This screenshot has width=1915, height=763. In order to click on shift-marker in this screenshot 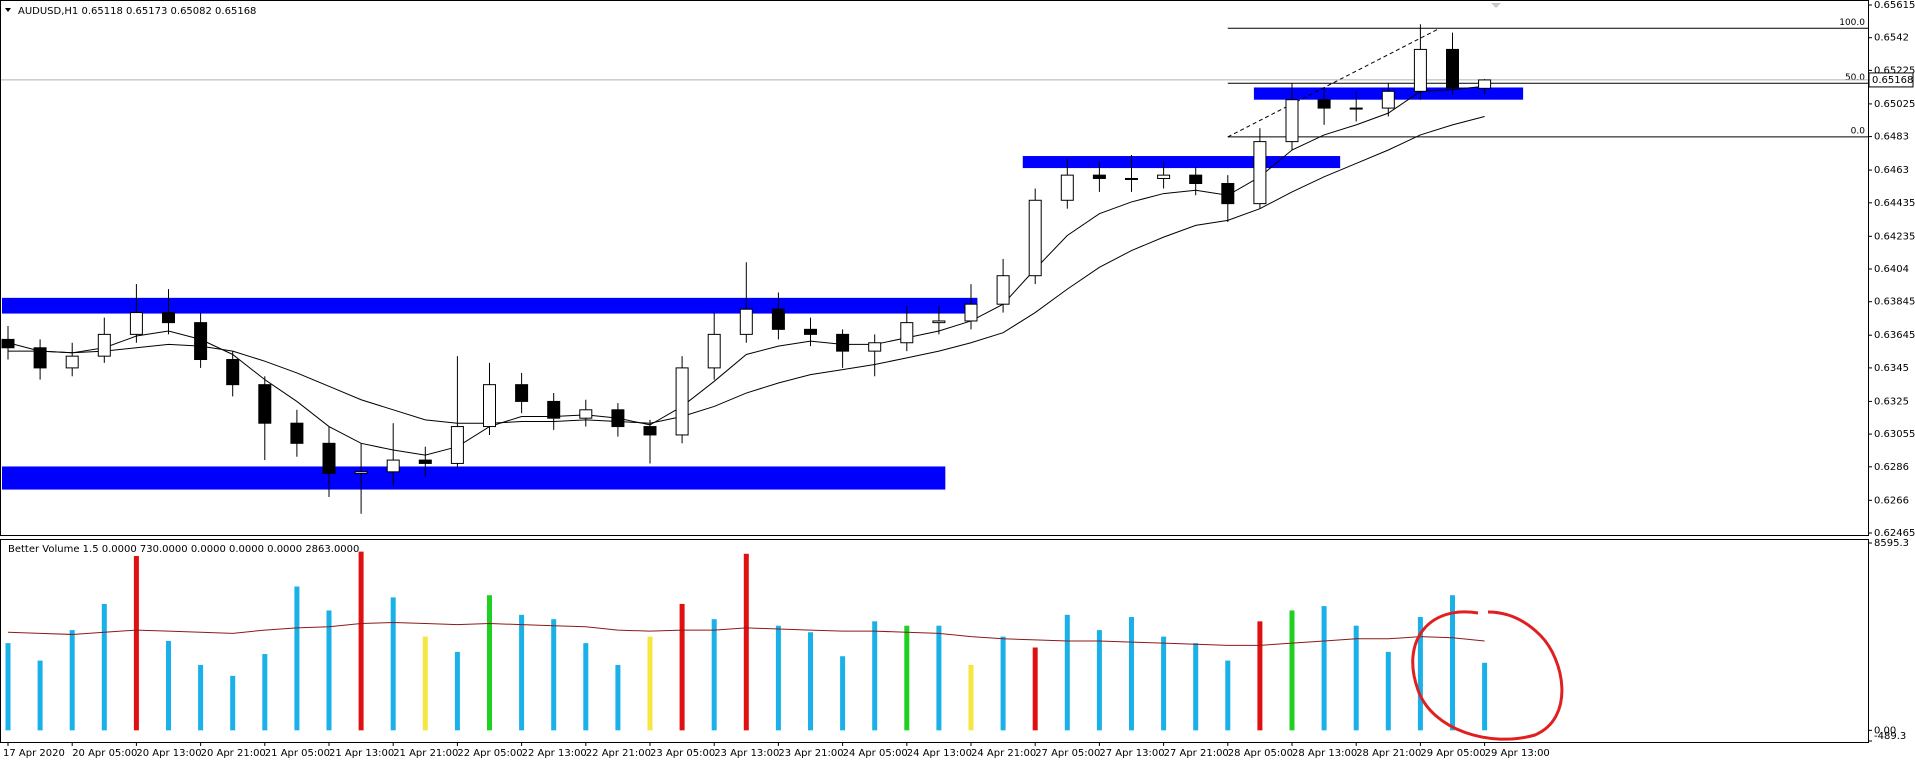, I will do `click(1496, 5)`.